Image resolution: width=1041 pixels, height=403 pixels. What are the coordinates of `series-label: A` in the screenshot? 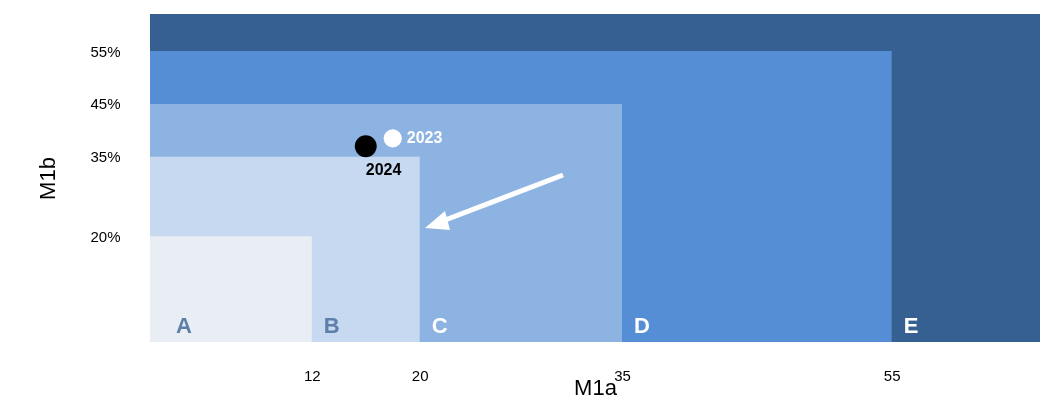 It's located at (184, 325).